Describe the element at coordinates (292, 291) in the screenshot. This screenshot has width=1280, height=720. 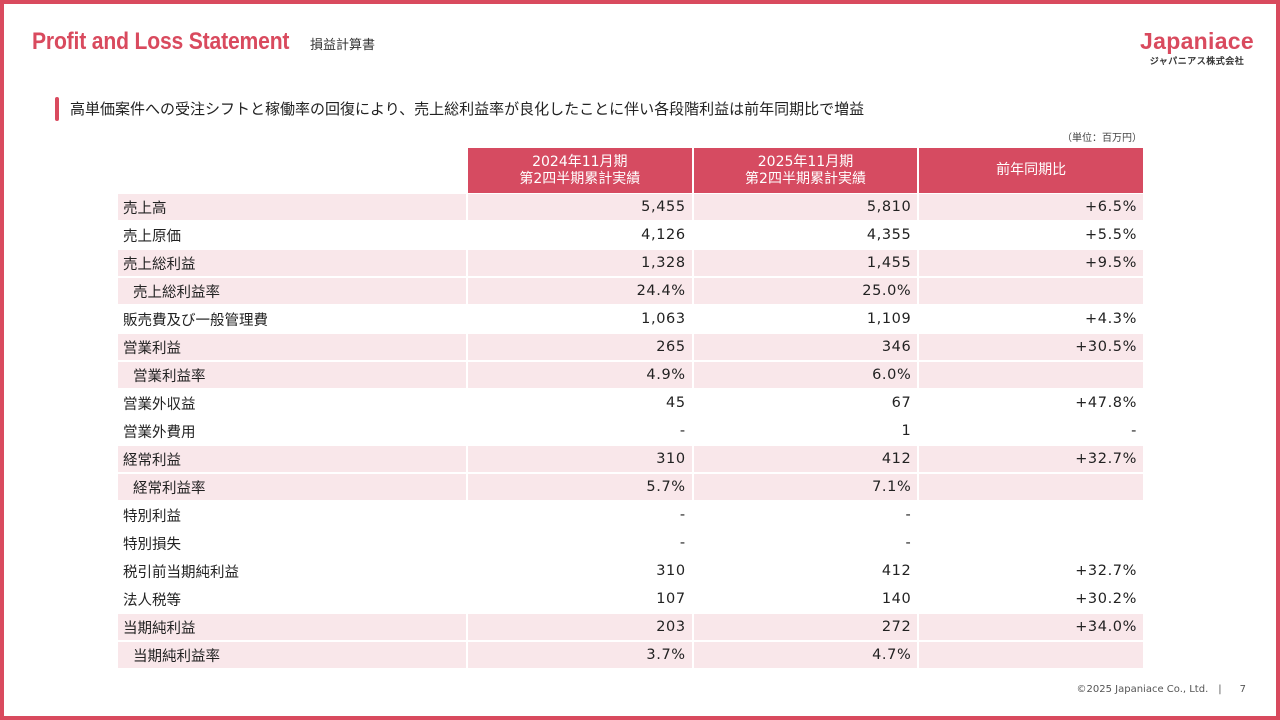
I see `row-label: 売上総利益率` at that location.